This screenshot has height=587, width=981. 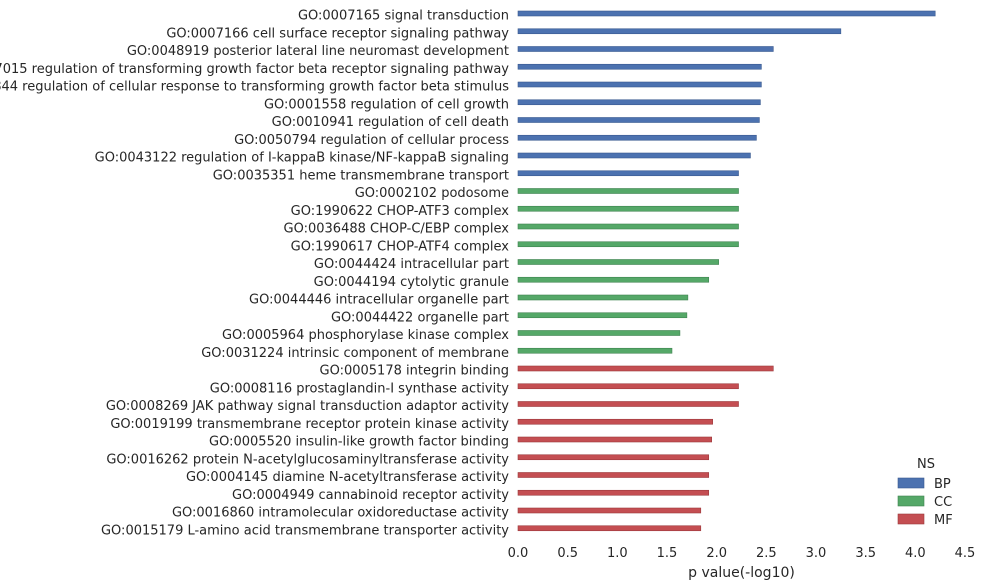 I want to click on category-label: GO:0001558 regulation of cell growth, so click(x=386, y=104).